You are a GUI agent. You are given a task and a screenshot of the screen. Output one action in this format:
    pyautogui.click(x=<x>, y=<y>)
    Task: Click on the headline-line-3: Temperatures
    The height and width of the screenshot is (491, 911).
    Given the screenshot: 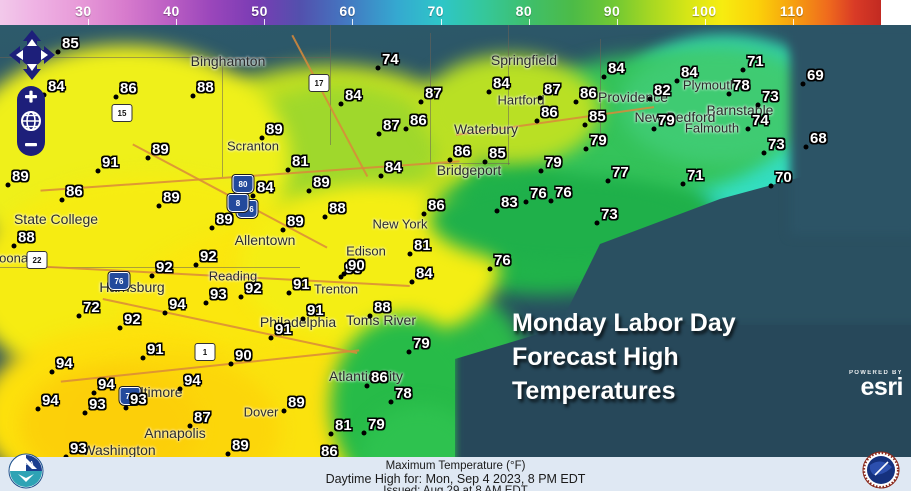 What is the action you would take?
    pyautogui.click(x=594, y=391)
    